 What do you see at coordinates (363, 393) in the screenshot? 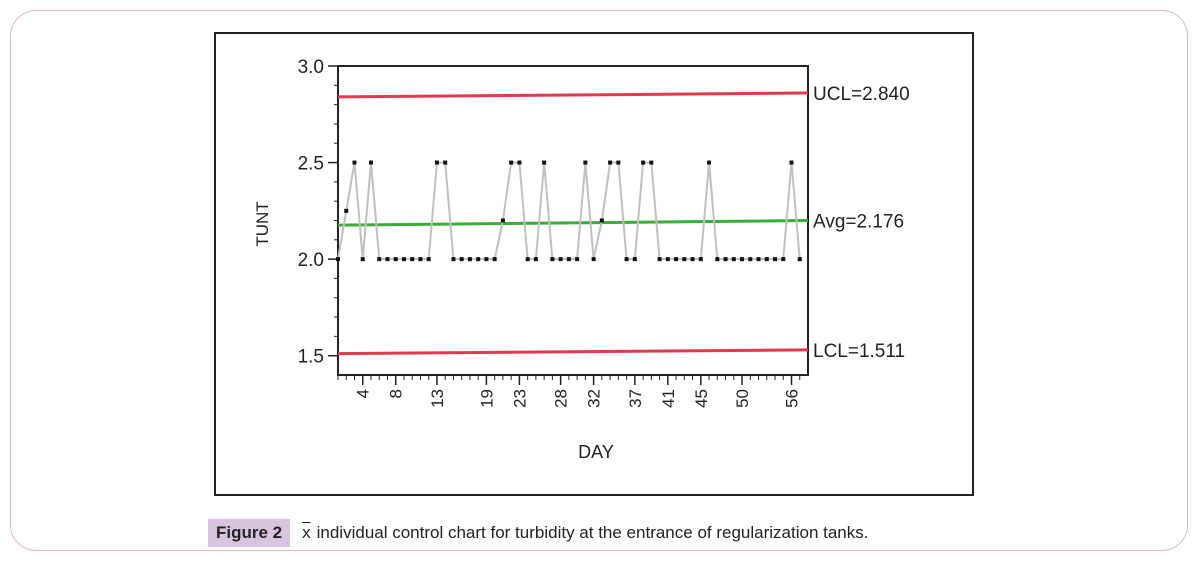
I see `x-tick-label: 4` at bounding box center [363, 393].